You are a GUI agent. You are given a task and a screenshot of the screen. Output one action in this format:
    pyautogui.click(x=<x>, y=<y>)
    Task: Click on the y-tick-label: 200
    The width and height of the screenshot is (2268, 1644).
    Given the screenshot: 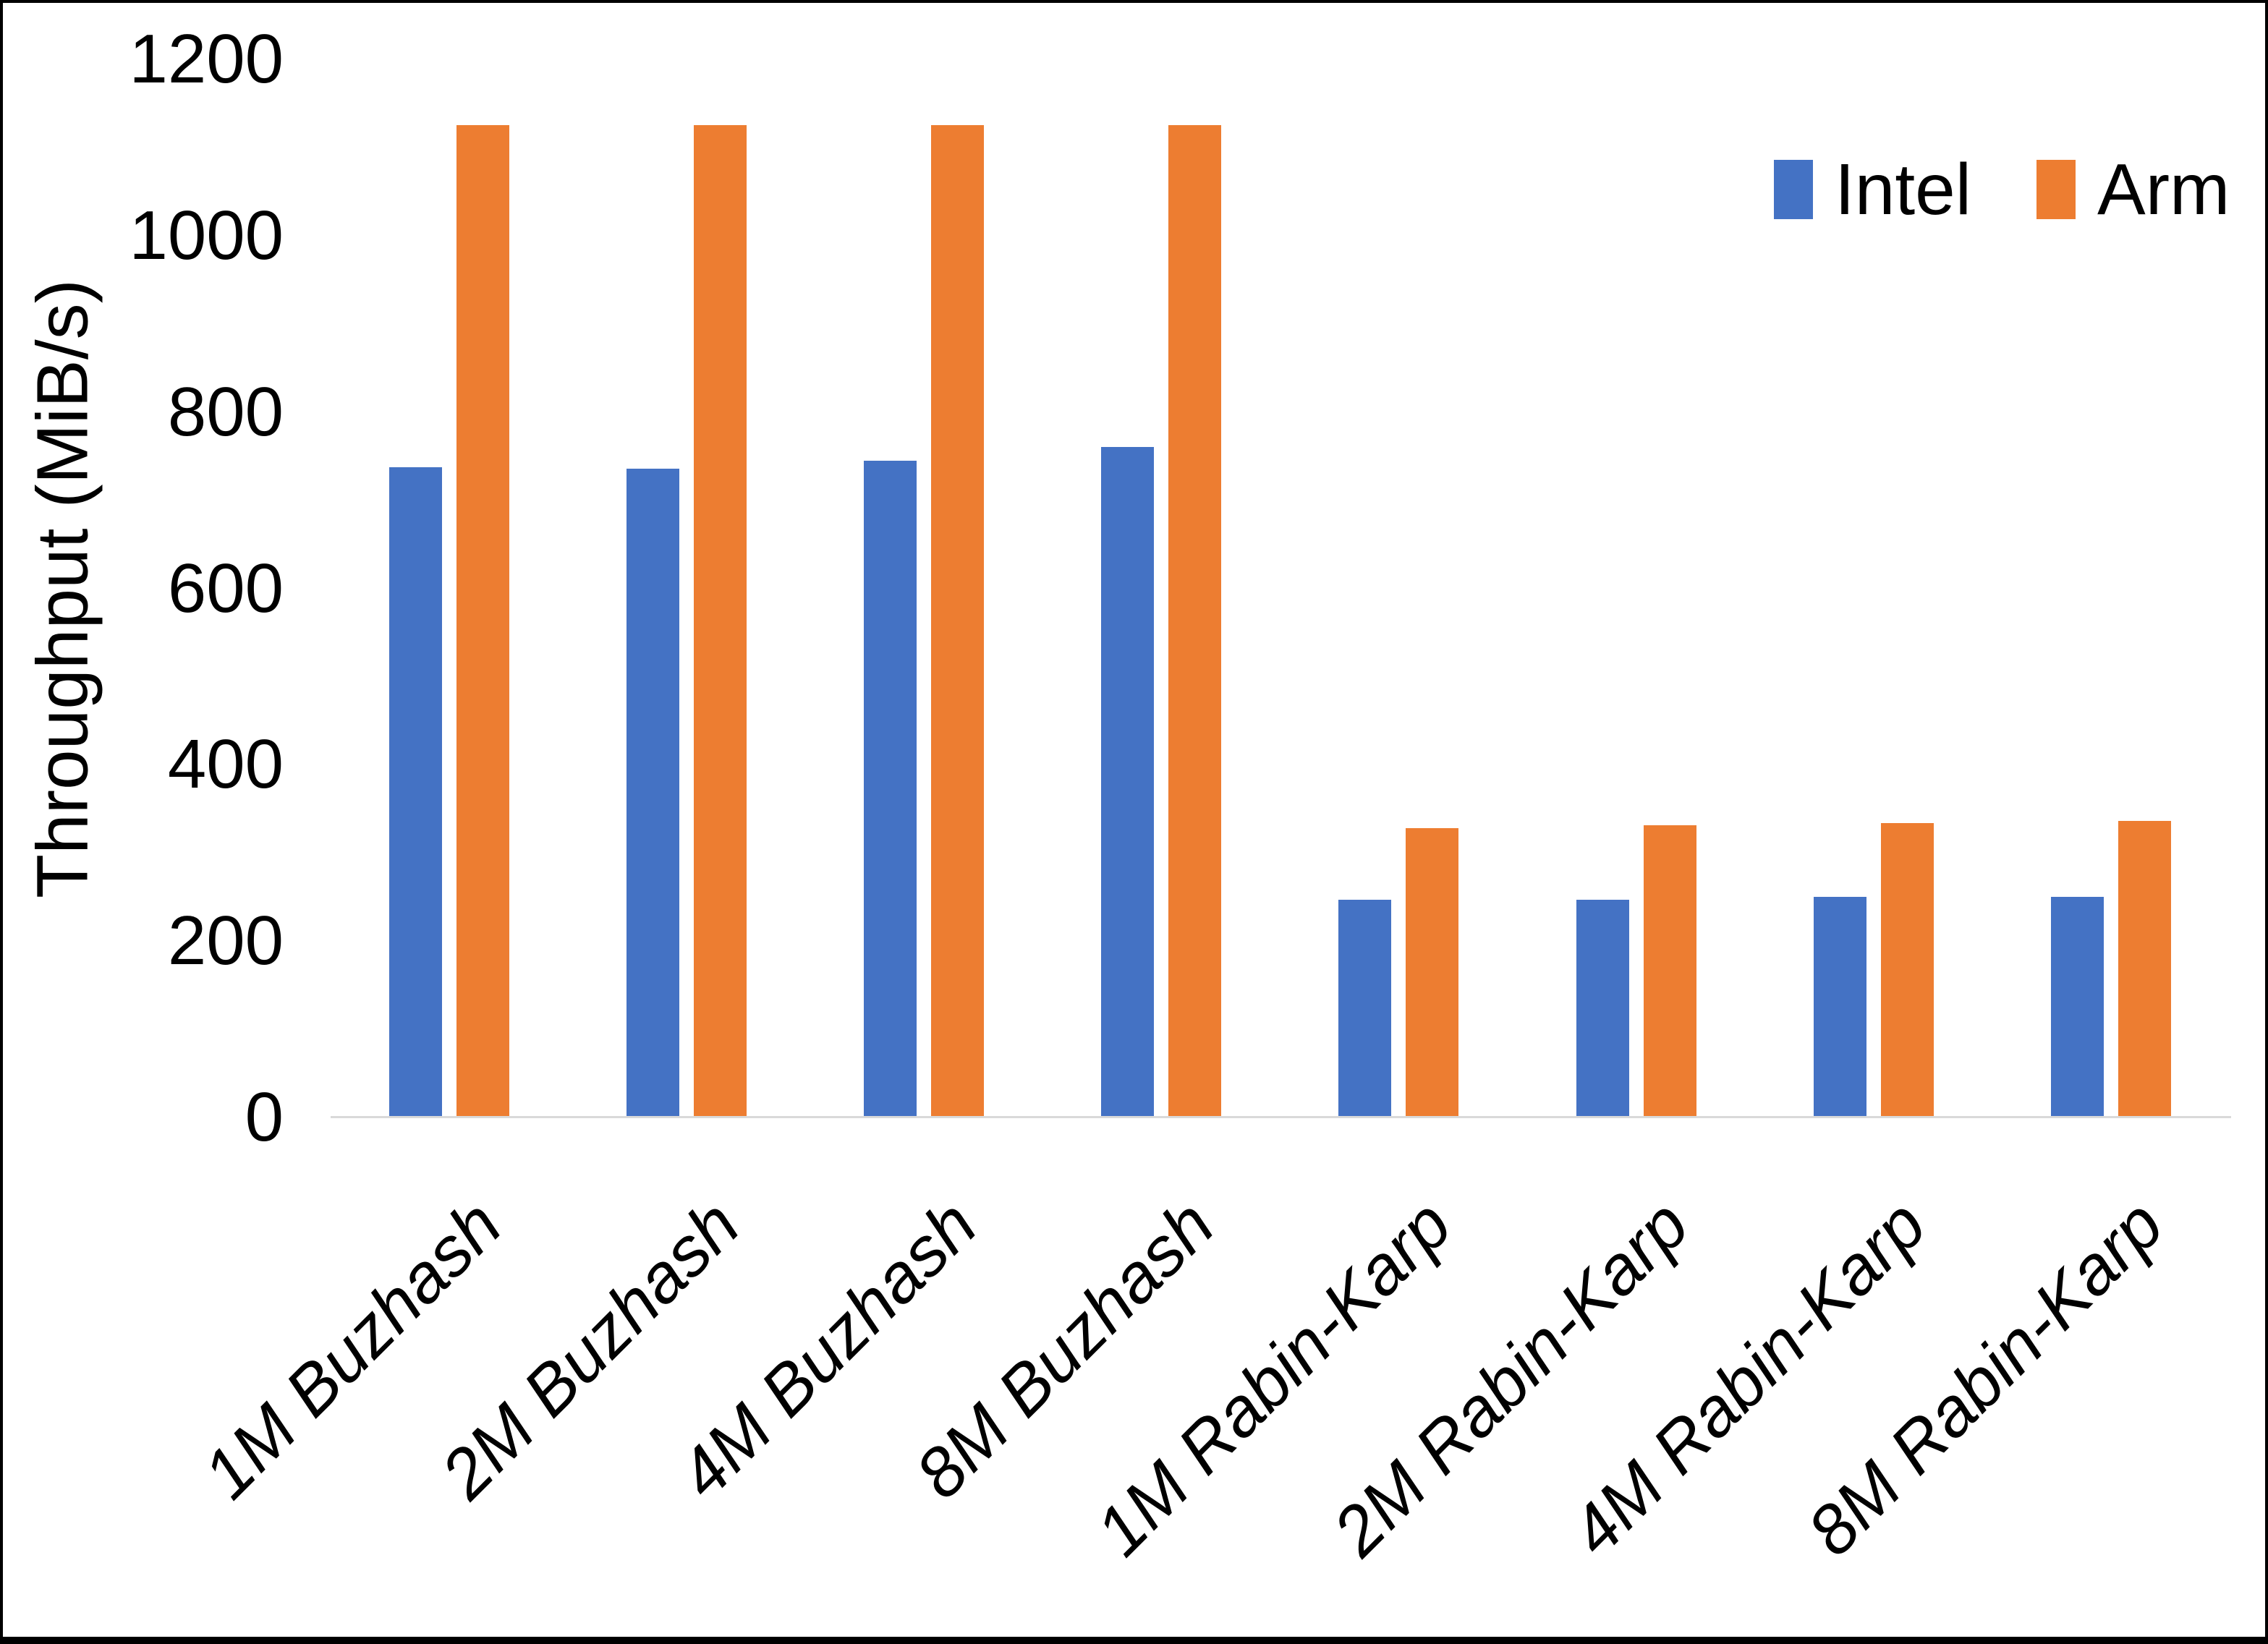 What is the action you would take?
    pyautogui.click(x=225, y=941)
    